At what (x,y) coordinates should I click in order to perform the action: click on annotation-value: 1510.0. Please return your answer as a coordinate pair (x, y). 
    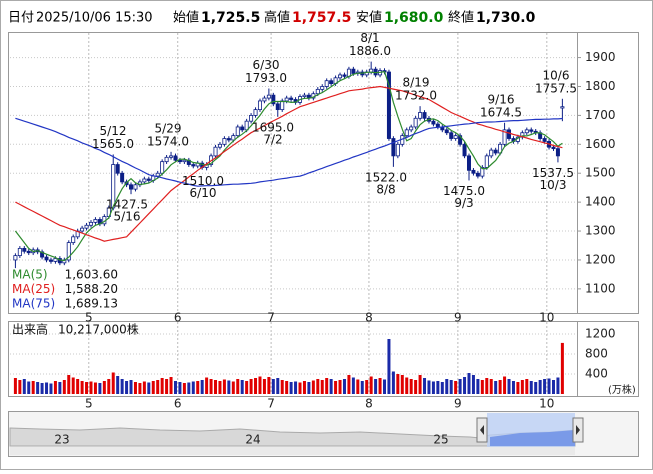
    Looking at the image, I should click on (203, 181).